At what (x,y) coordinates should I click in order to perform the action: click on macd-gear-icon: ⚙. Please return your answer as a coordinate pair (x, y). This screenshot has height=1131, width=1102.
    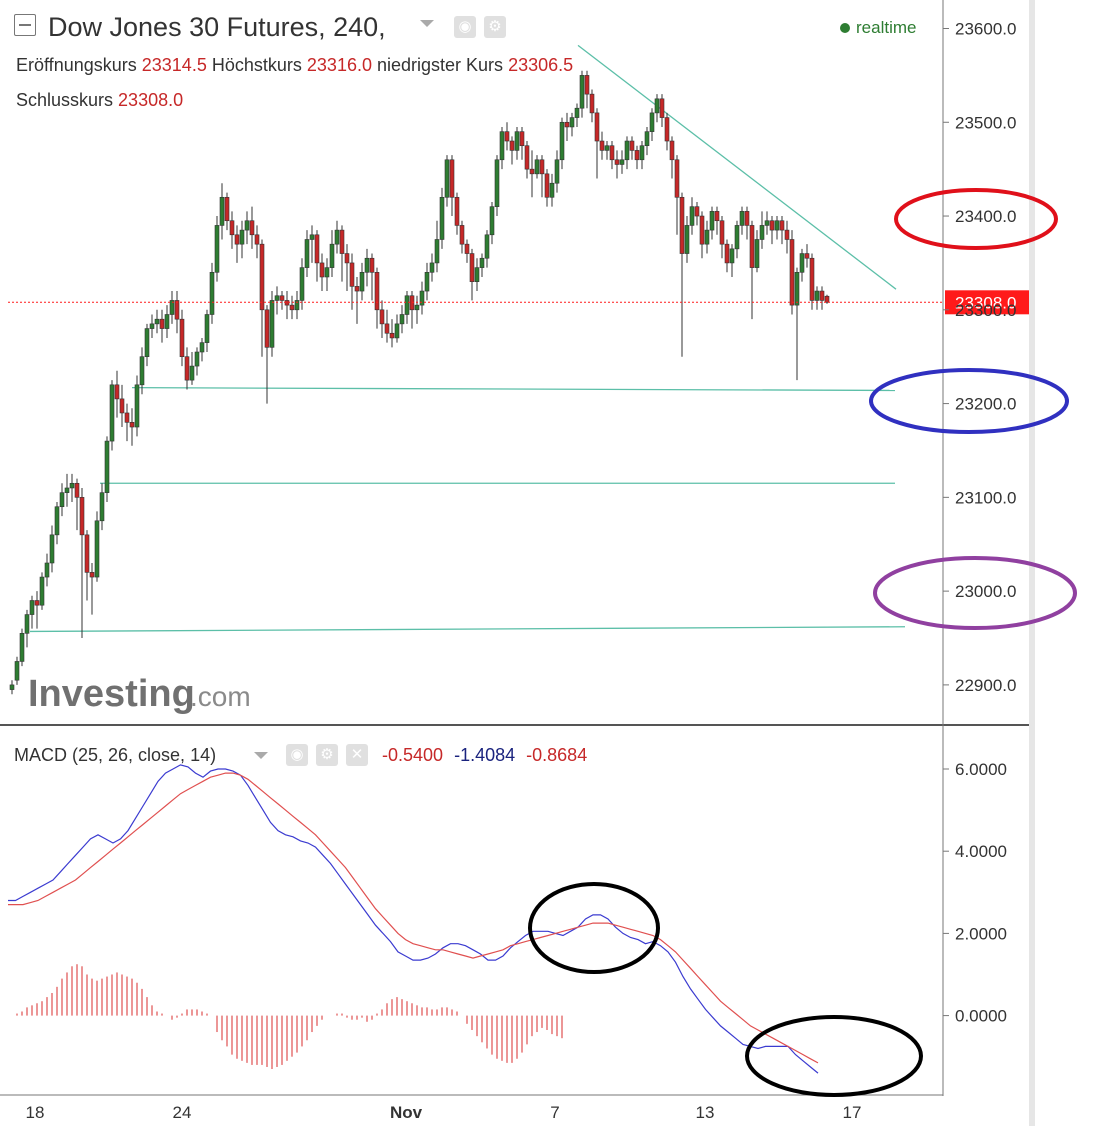
    Looking at the image, I should click on (327, 755).